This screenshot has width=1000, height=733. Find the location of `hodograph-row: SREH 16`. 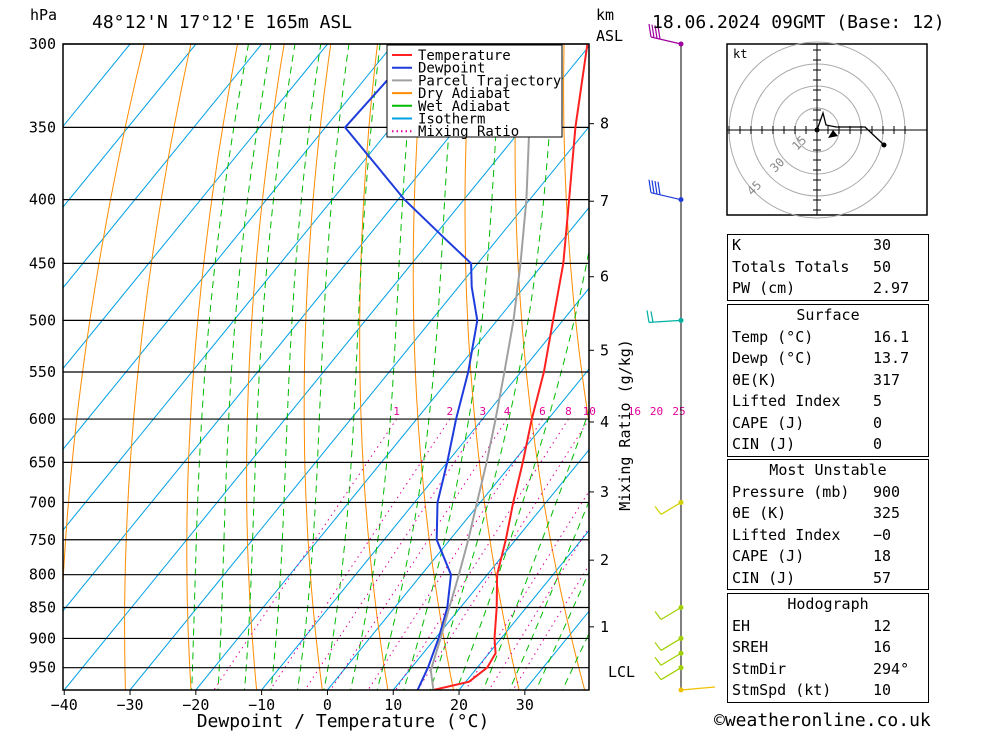

hodograph-row: SREH 16 is located at coordinates (812, 647).